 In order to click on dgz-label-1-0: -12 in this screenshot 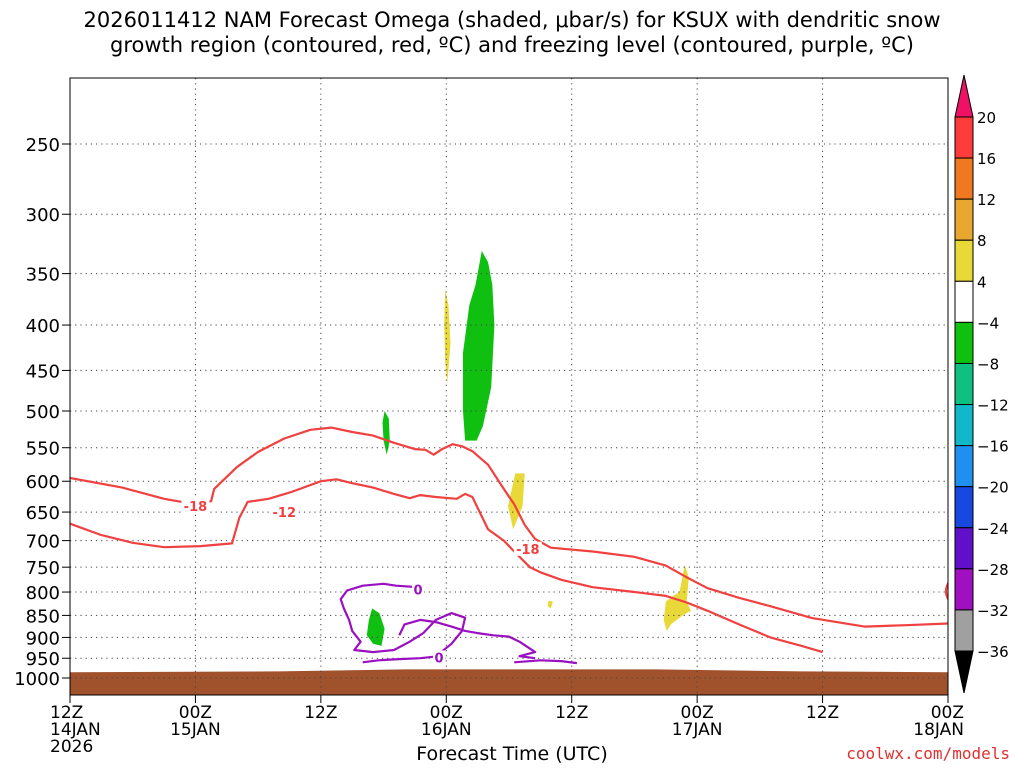, I will do `click(285, 513)`.